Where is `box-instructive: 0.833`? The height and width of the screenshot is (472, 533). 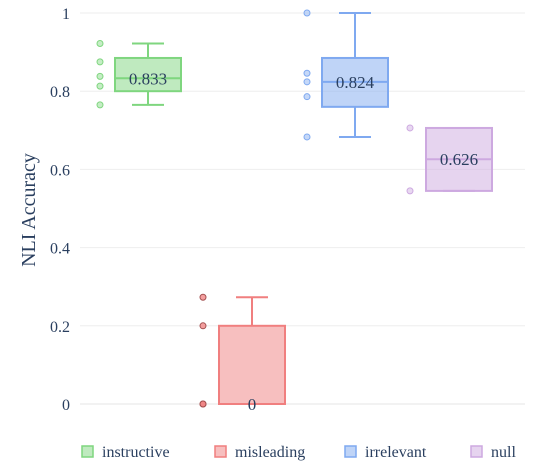 box-instructive: 0.833 is located at coordinates (139, 74).